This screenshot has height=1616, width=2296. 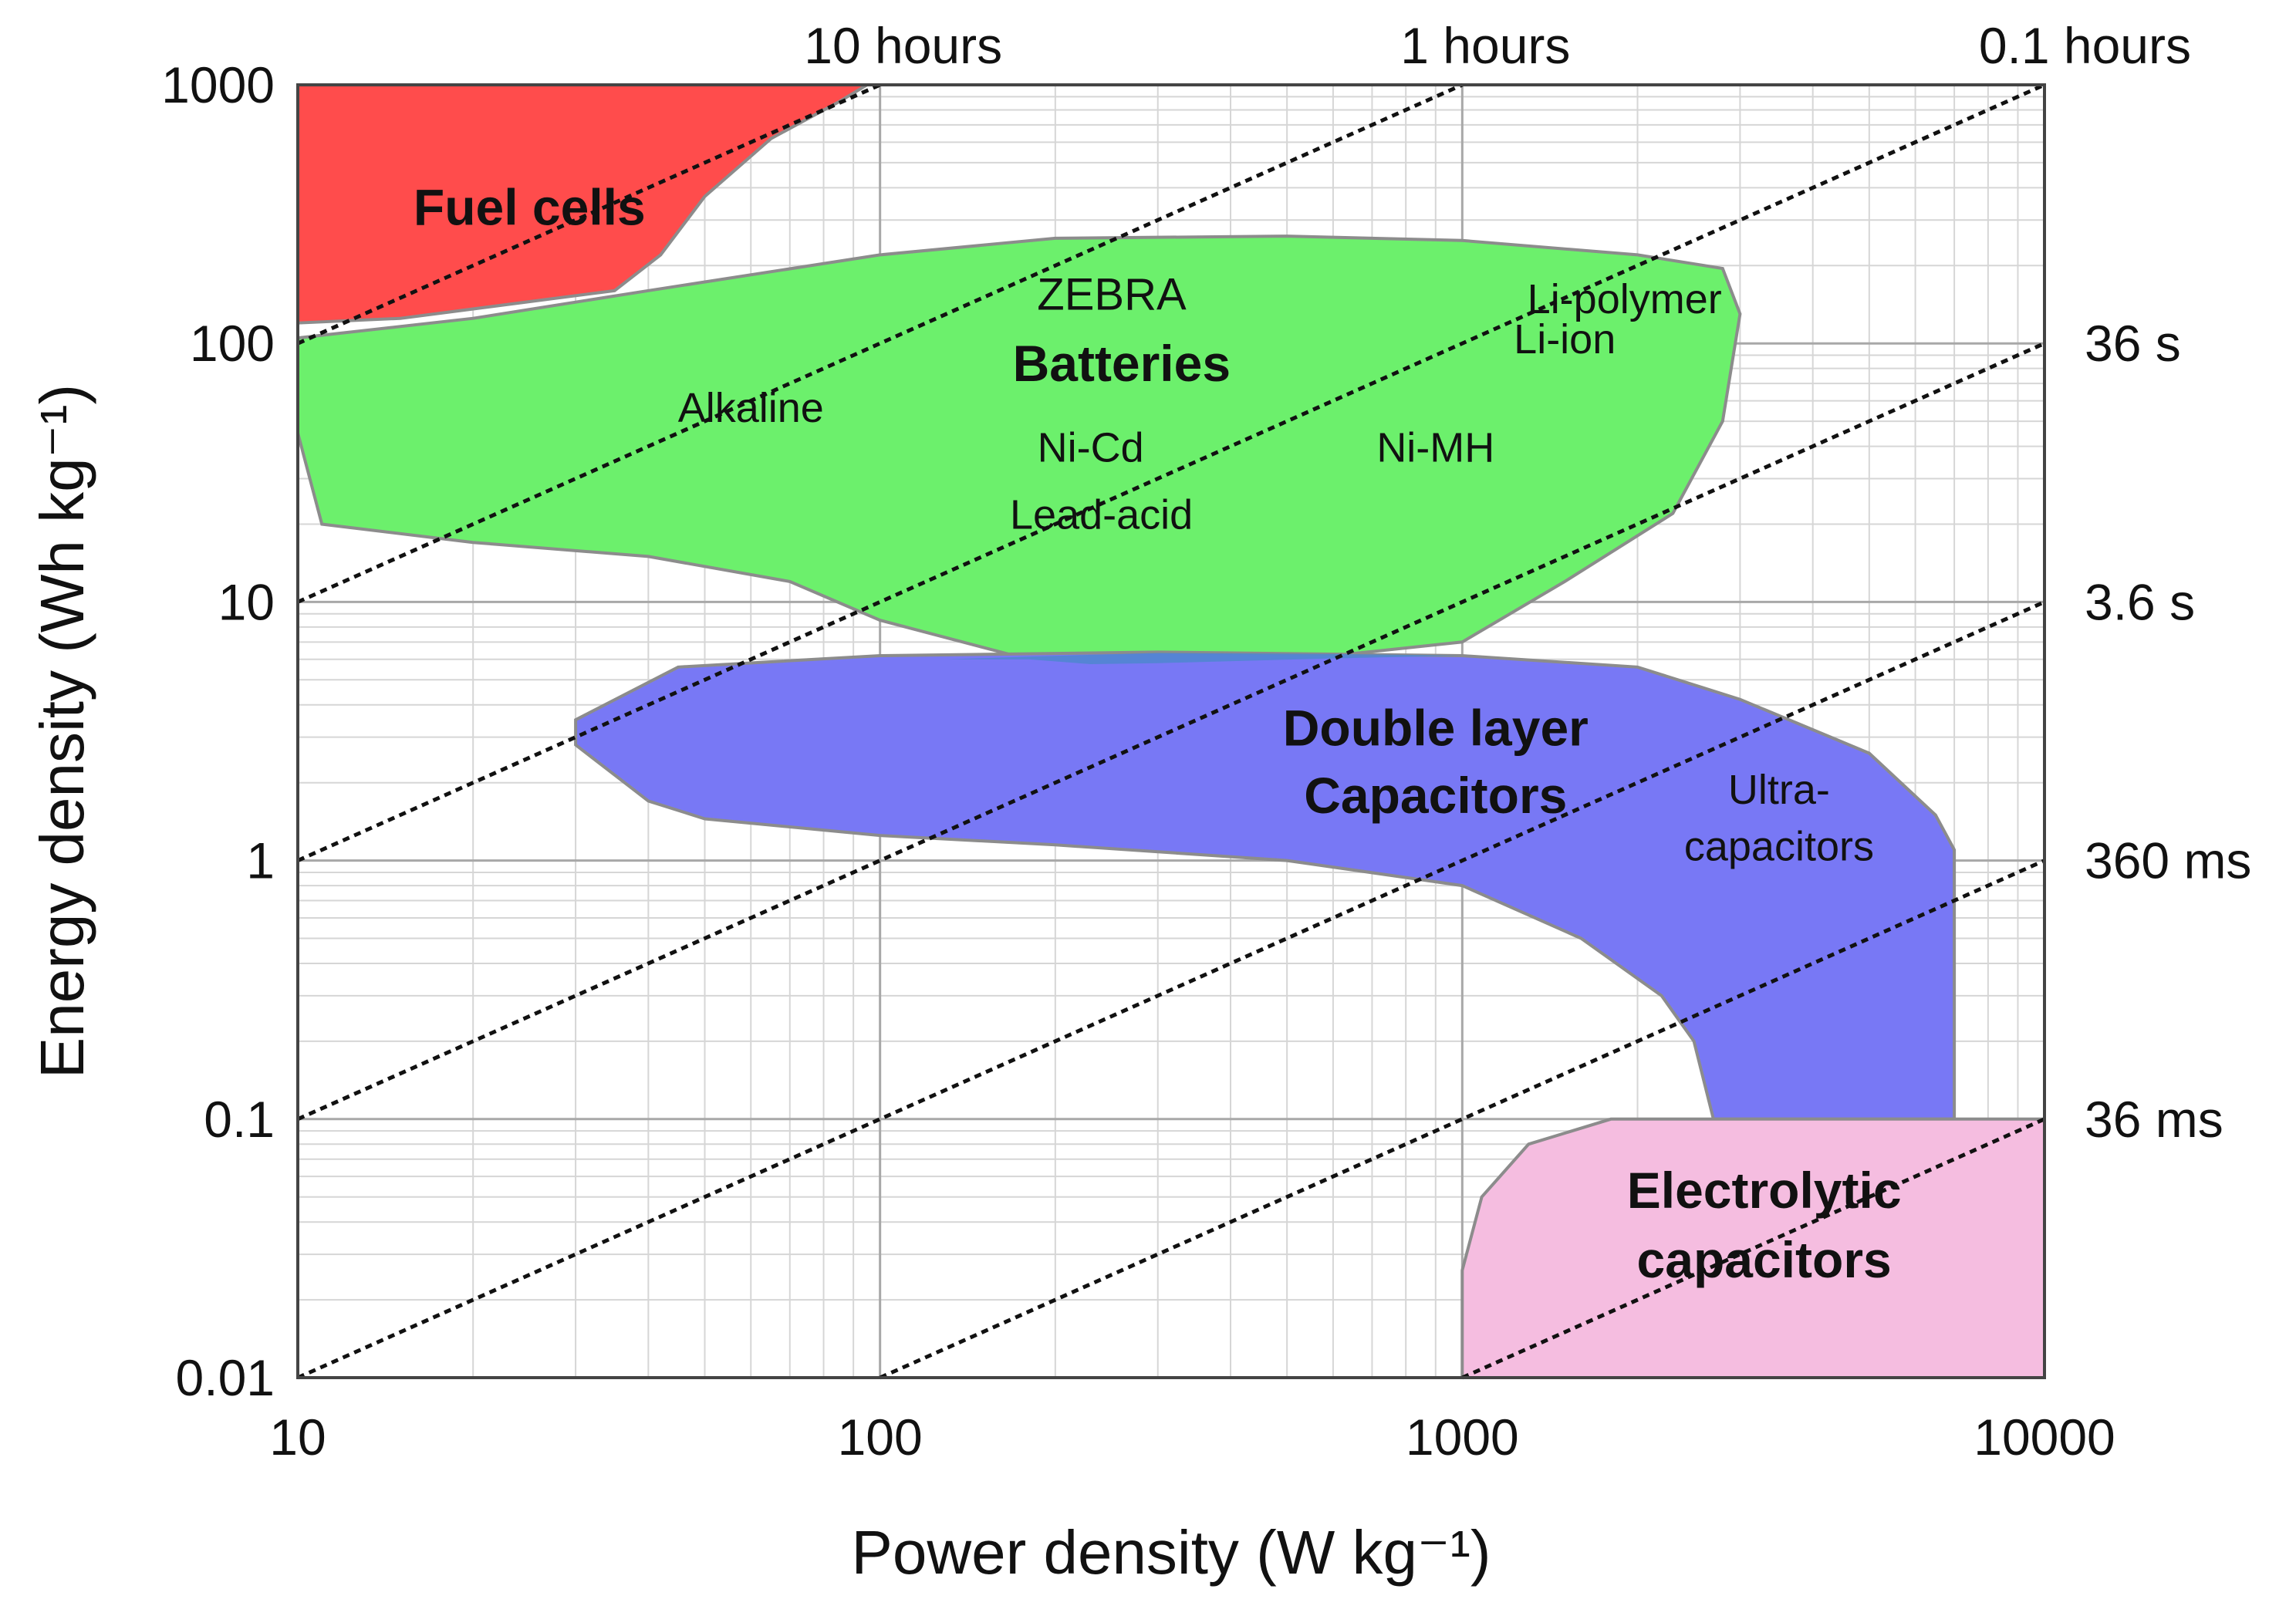 I want to click on annotation-fuel-cells: Fuel cells, so click(x=530, y=207).